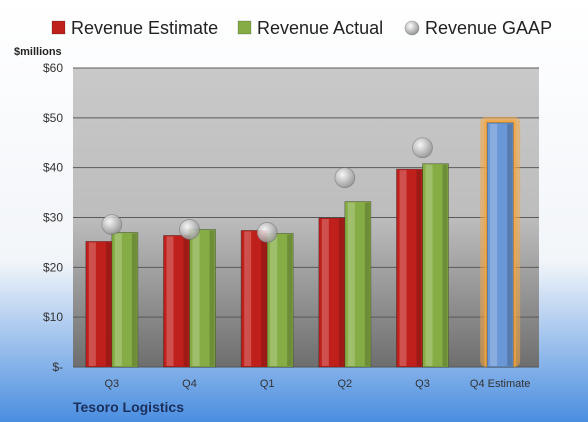  I want to click on y-tick-label: $40, so click(53, 168).